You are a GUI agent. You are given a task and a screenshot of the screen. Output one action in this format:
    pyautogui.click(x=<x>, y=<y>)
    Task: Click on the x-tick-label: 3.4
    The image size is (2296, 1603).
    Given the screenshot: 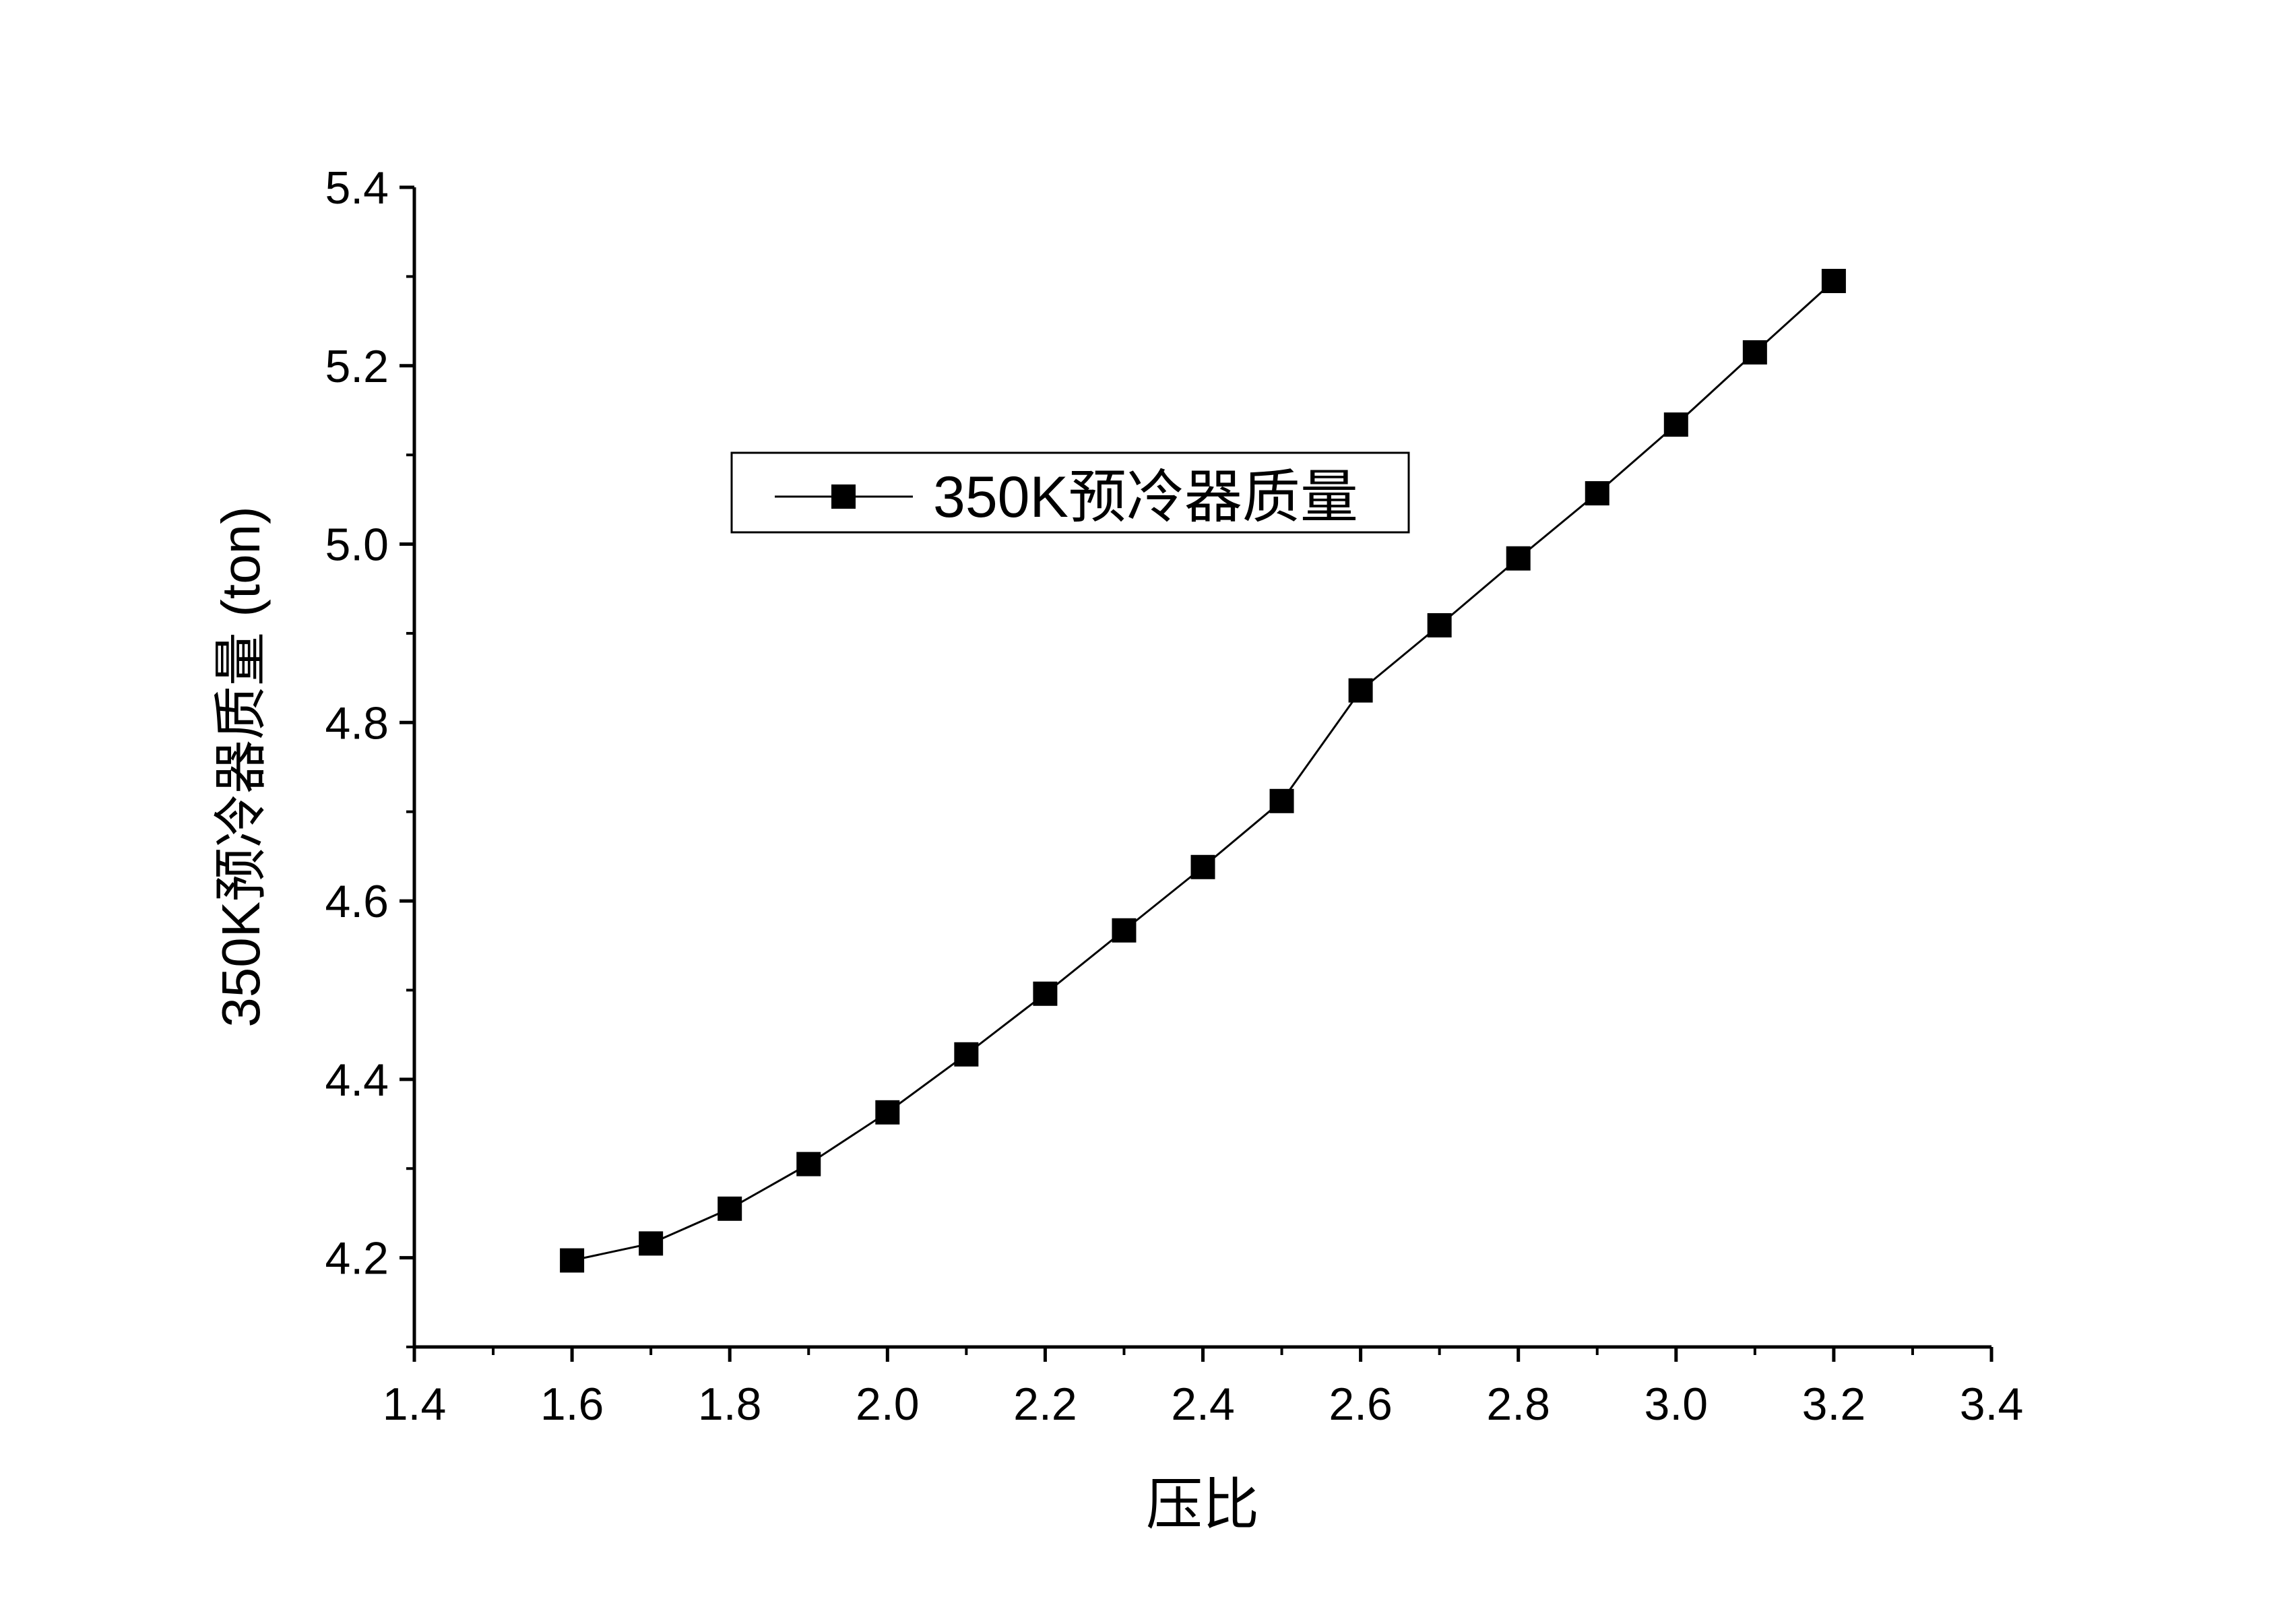 What is the action you would take?
    pyautogui.click(x=1992, y=1404)
    